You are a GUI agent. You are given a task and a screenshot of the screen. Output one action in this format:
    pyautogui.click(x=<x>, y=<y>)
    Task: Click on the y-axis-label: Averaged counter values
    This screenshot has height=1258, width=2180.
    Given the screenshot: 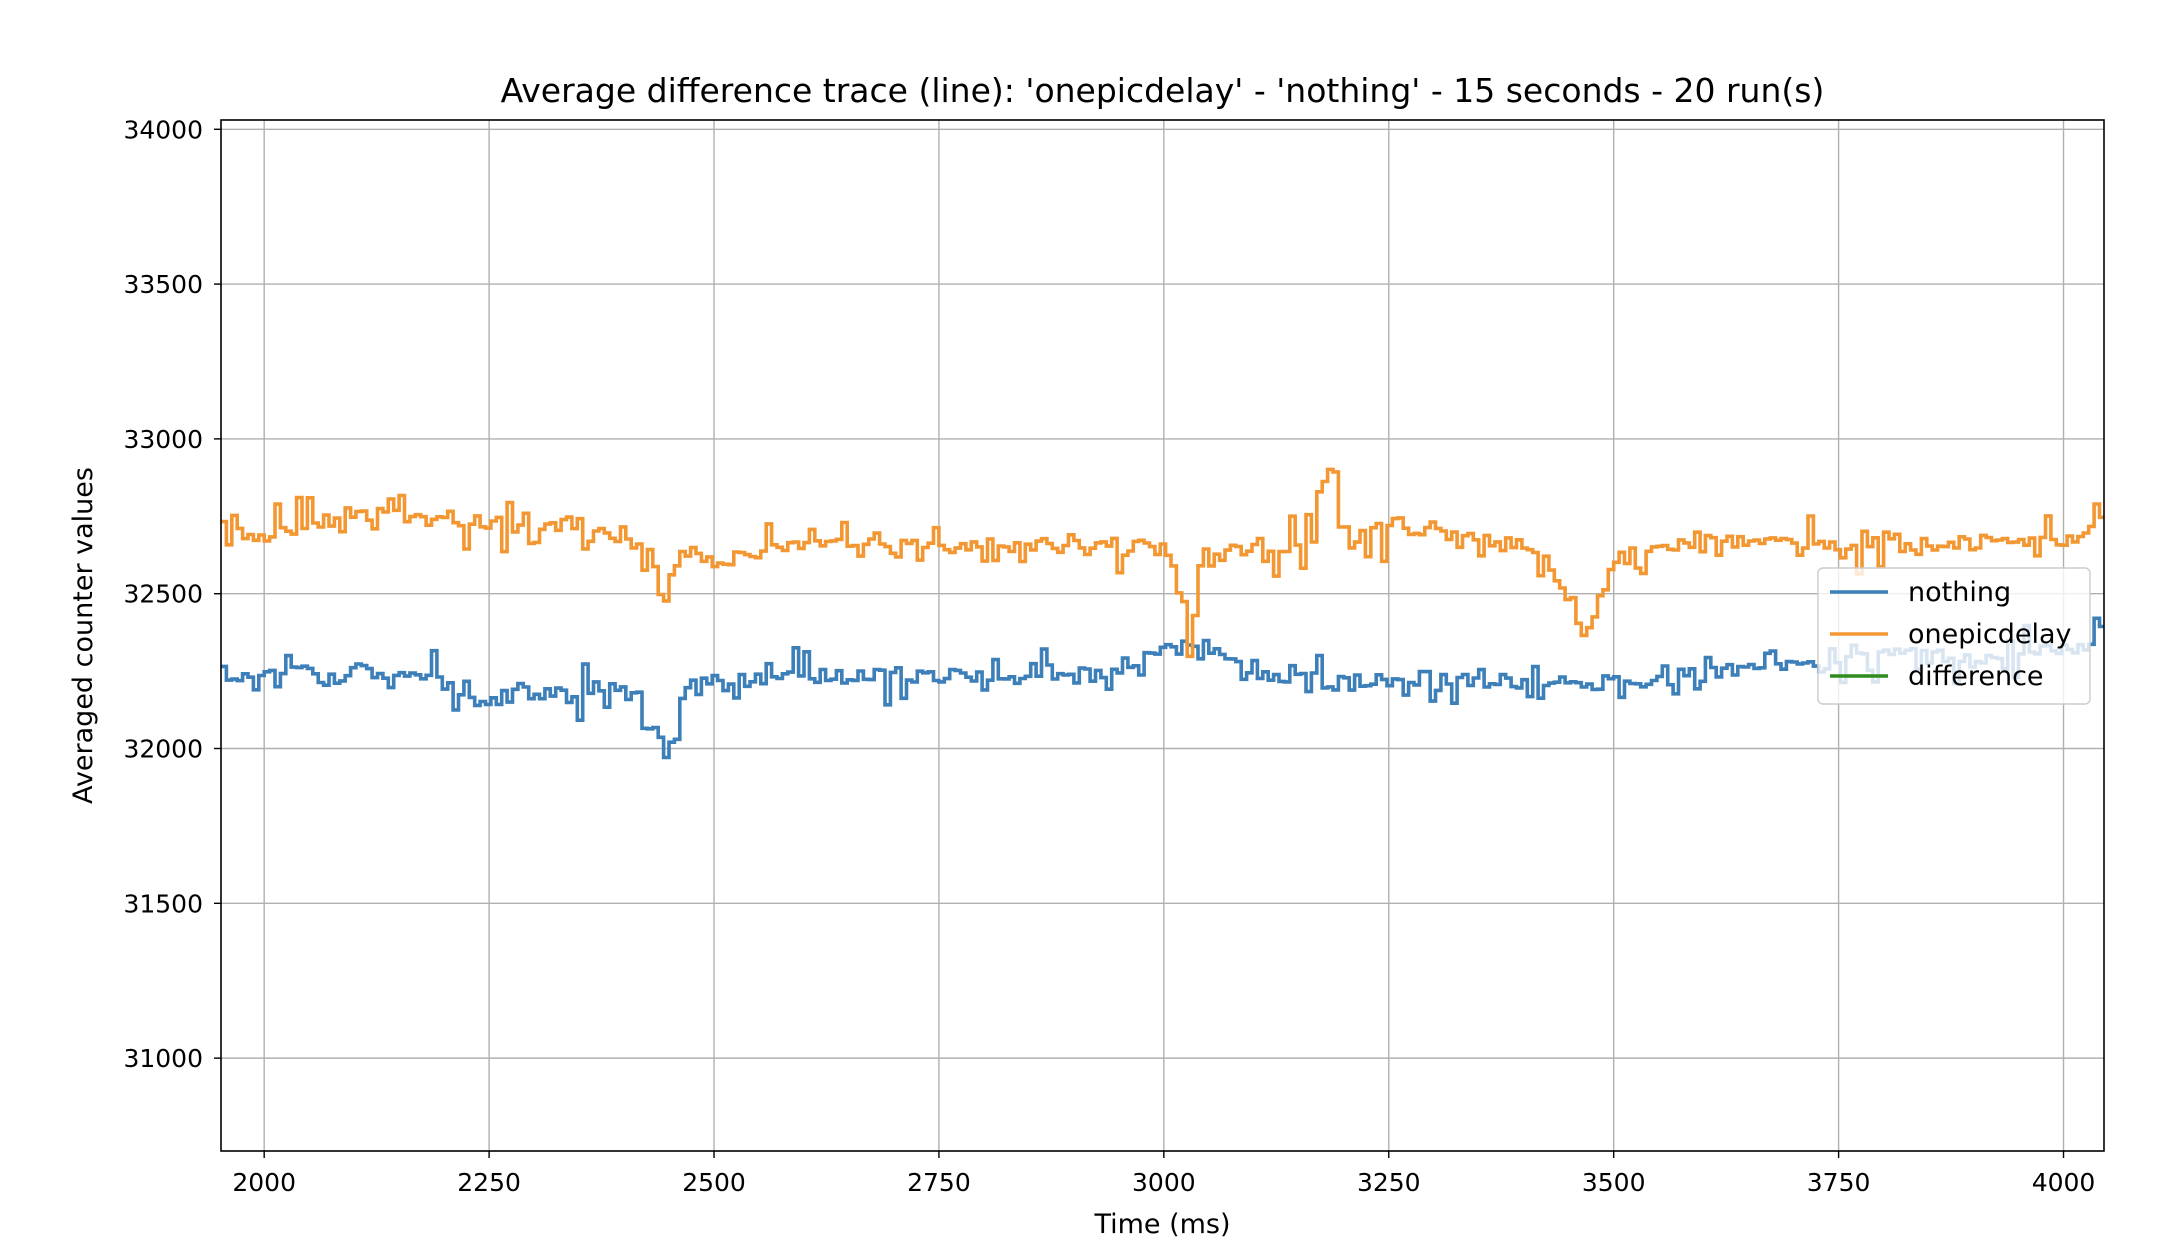 What is the action you would take?
    pyautogui.click(x=83, y=635)
    